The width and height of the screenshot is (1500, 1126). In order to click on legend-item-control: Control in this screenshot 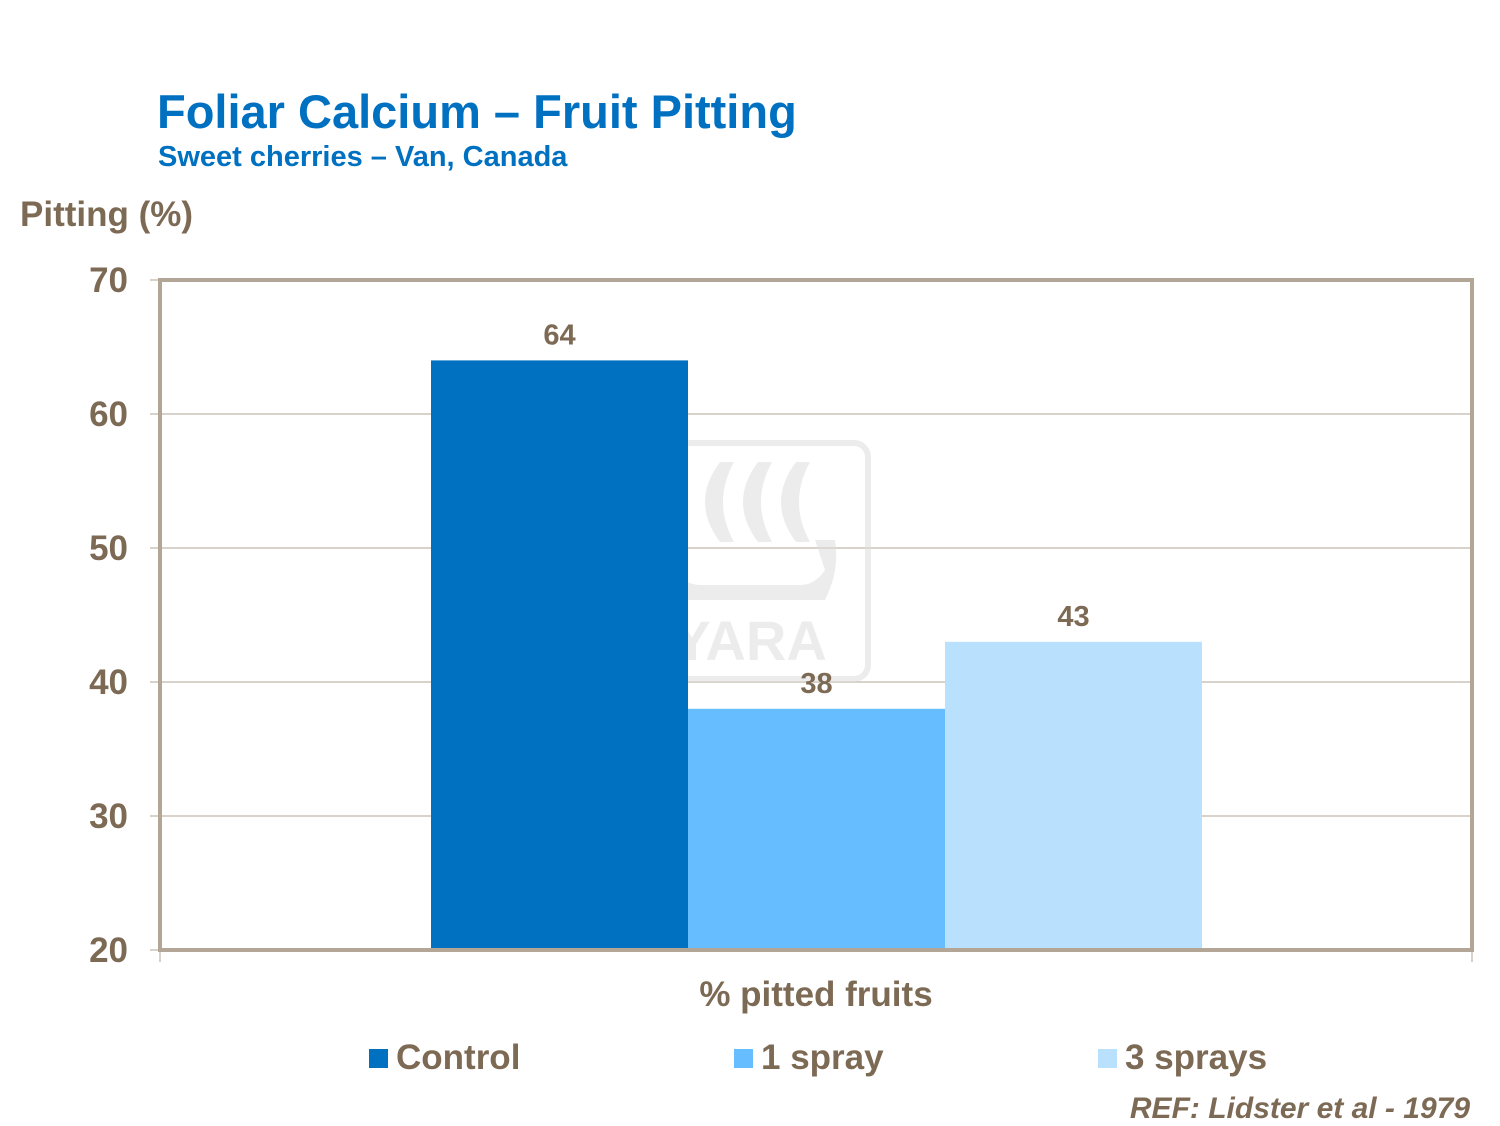, I will do `click(444, 1058)`.